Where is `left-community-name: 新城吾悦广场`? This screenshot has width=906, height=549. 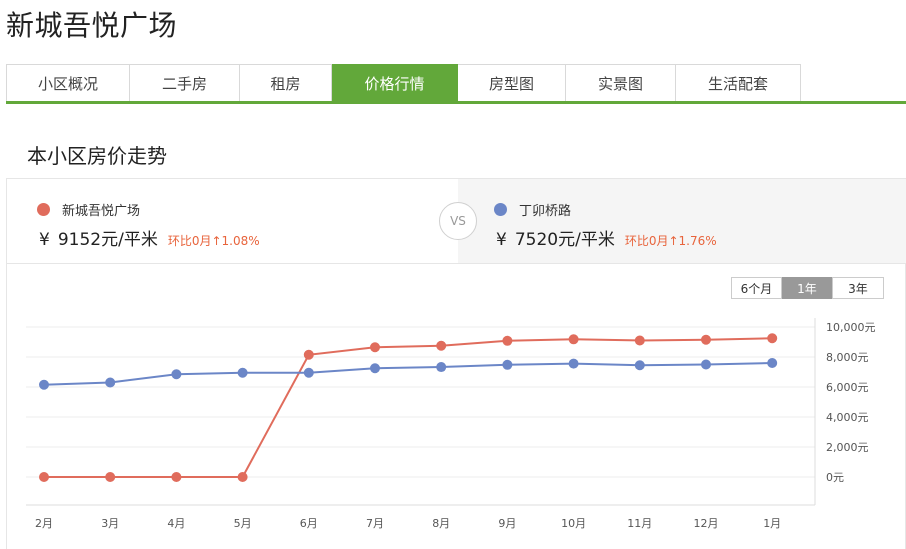 left-community-name: 新城吾悦广场 is located at coordinates (101, 211).